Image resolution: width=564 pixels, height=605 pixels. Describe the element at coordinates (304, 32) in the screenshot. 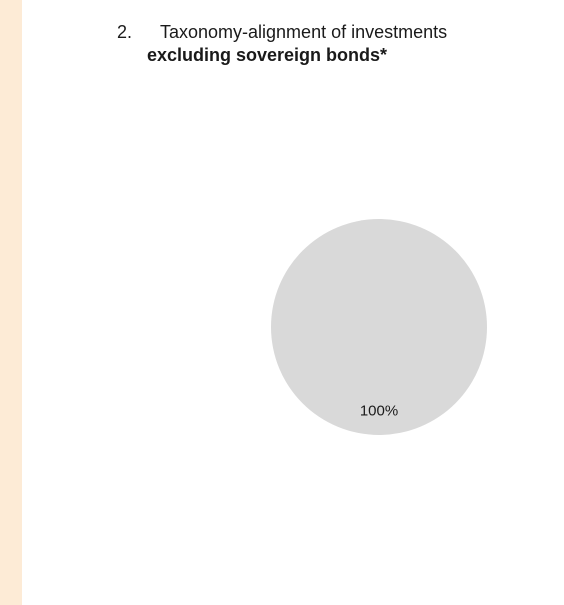

I see `chart-title: Taxonomy-alignment of investments` at that location.